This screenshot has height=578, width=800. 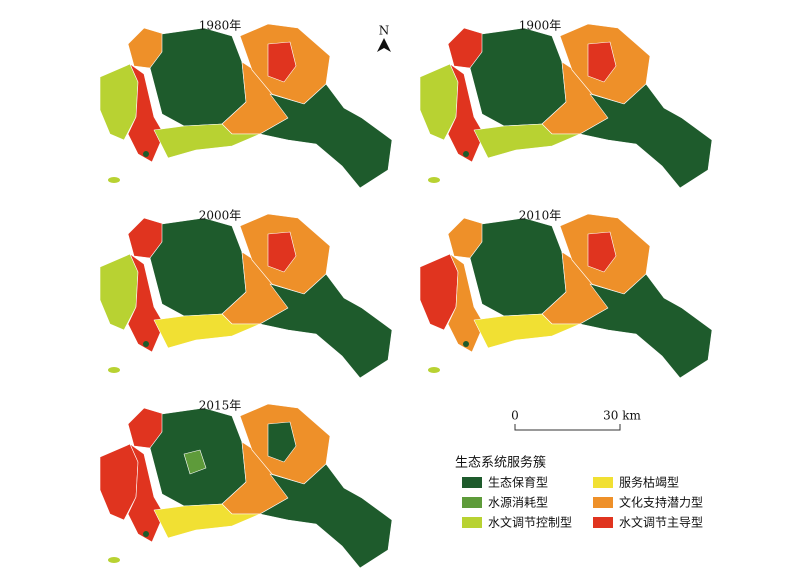 I want to click on legend-label: 文化支持潜力型, so click(x=661, y=502).